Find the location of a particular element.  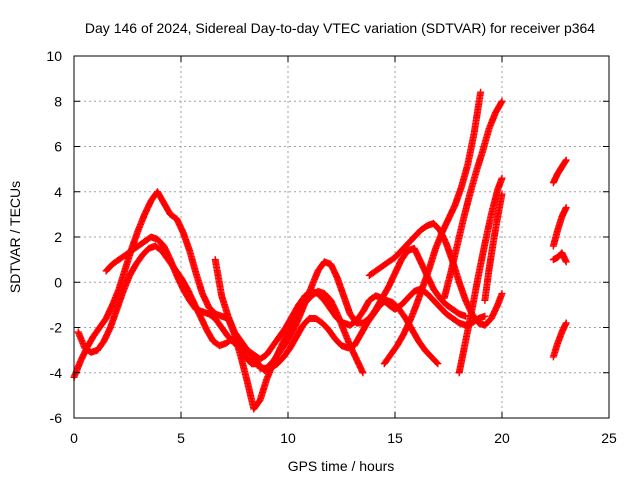

x-tick-label: 15 is located at coordinates (395, 438).